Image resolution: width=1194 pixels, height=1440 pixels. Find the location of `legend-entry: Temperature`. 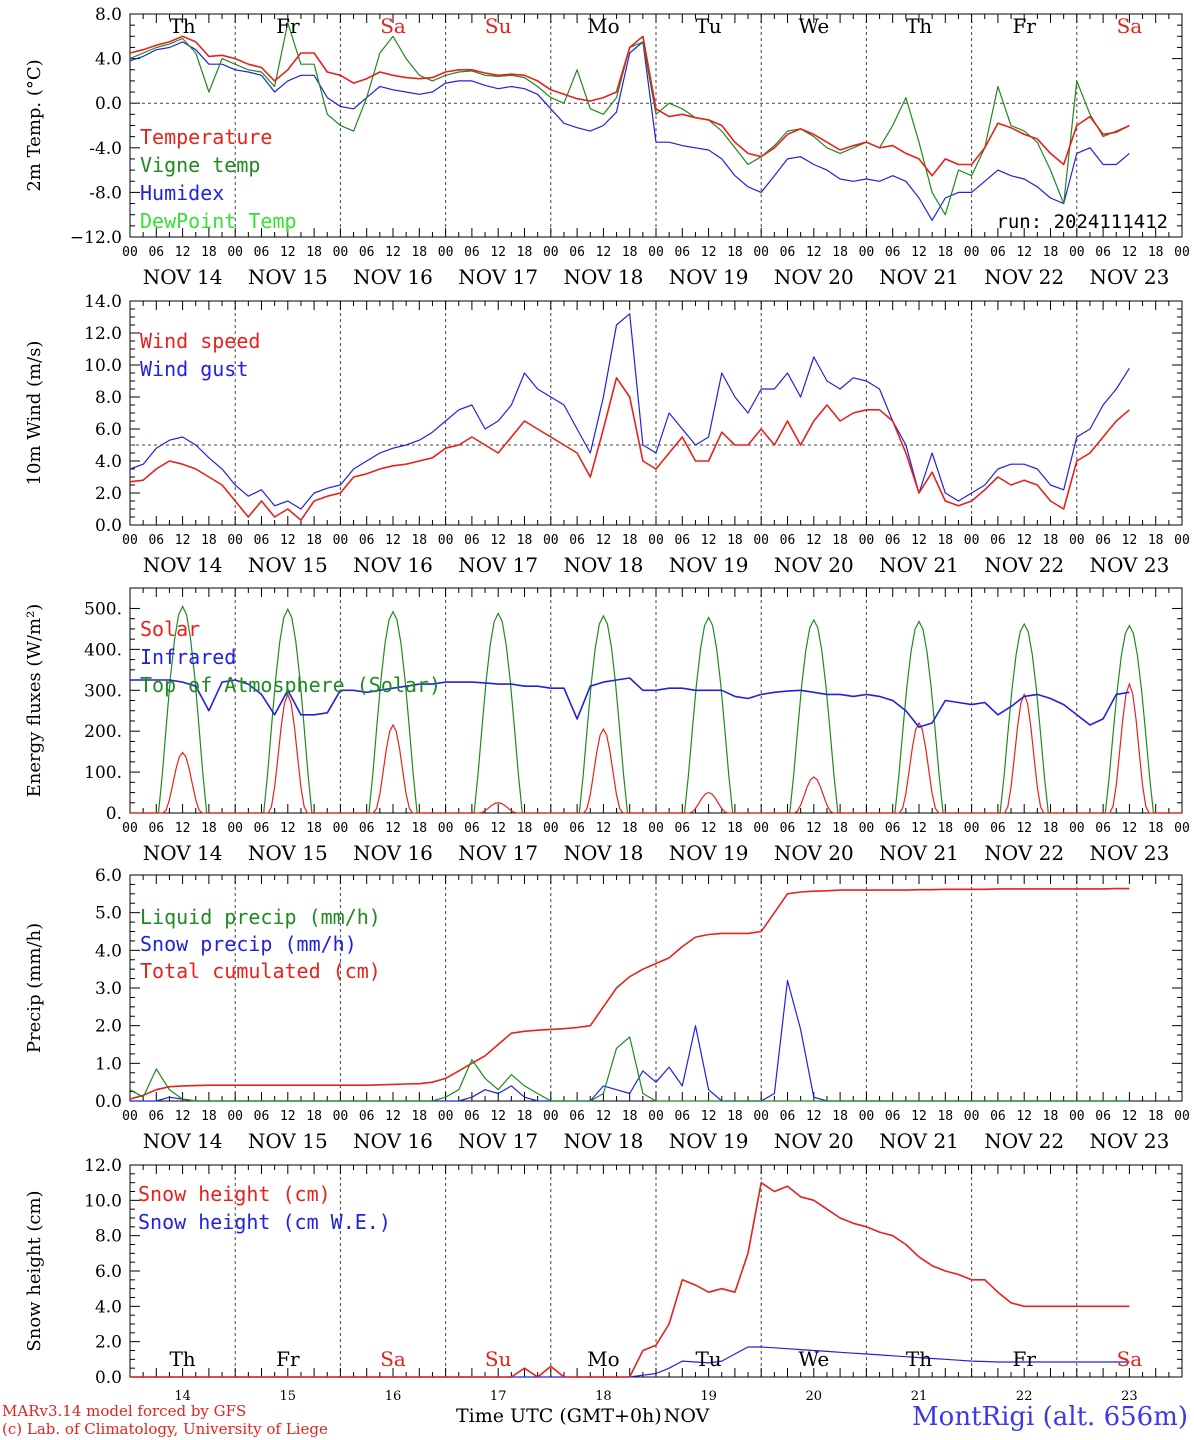

legend-entry: Temperature is located at coordinates (206, 137).